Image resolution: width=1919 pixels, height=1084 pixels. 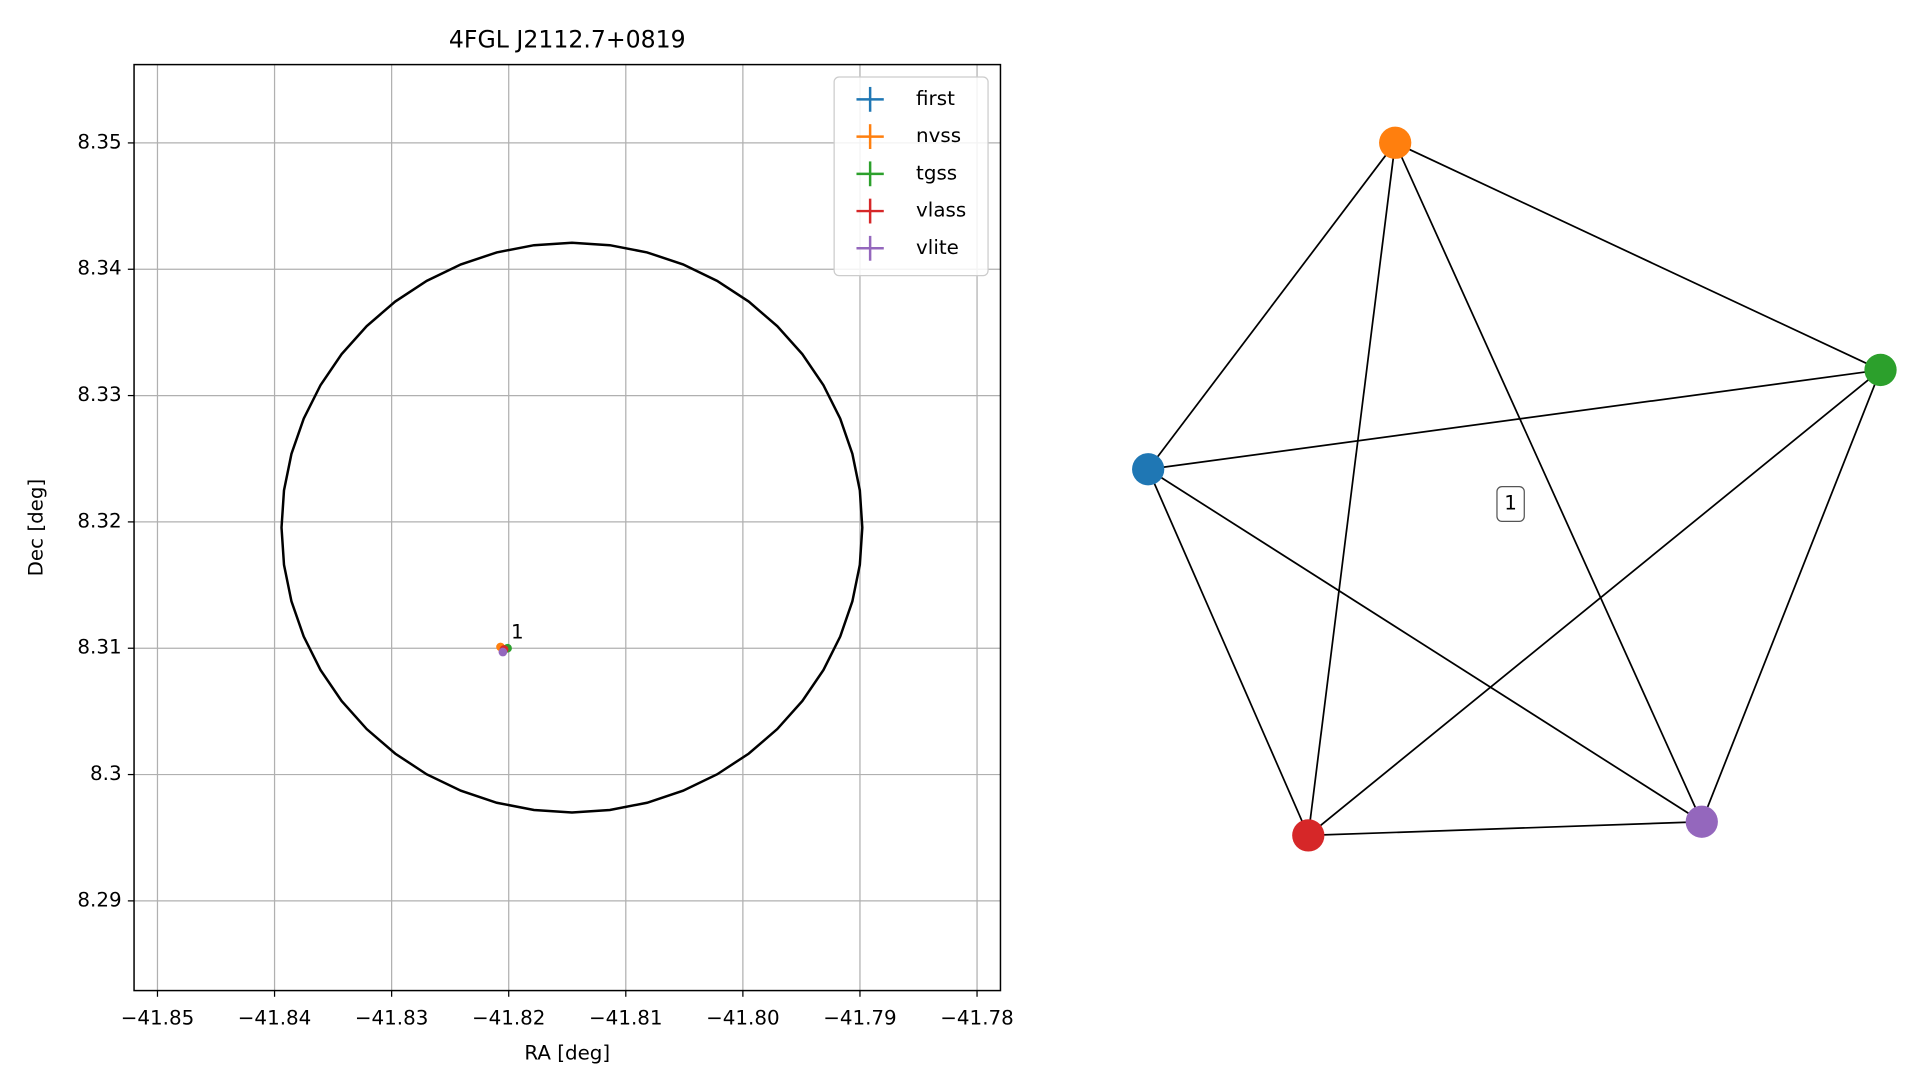 What do you see at coordinates (99, 394) in the screenshot?
I see `y-tick-label: 8.33` at bounding box center [99, 394].